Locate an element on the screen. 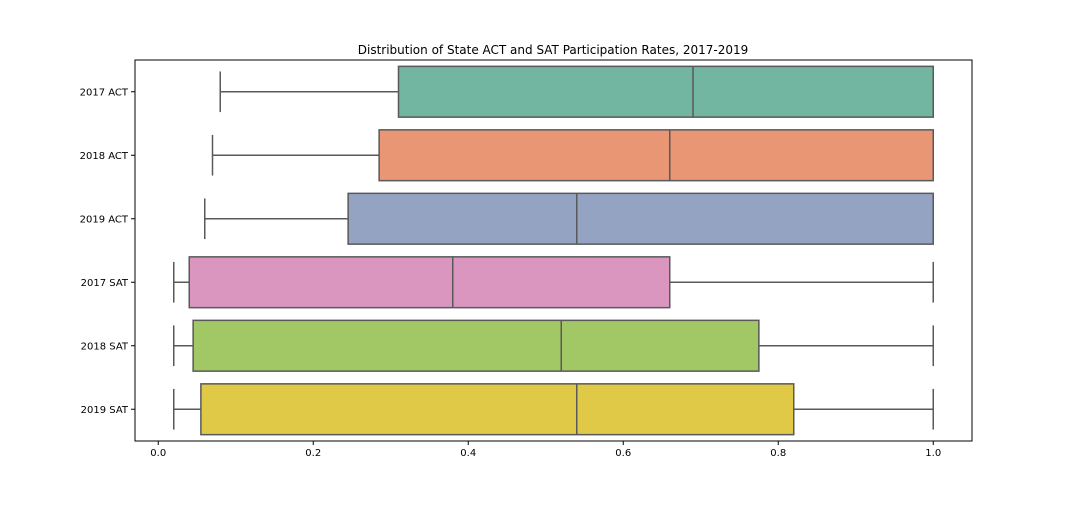 This screenshot has width=1080, height=508. y-tick-label: 2018 ACT is located at coordinates (104, 156).